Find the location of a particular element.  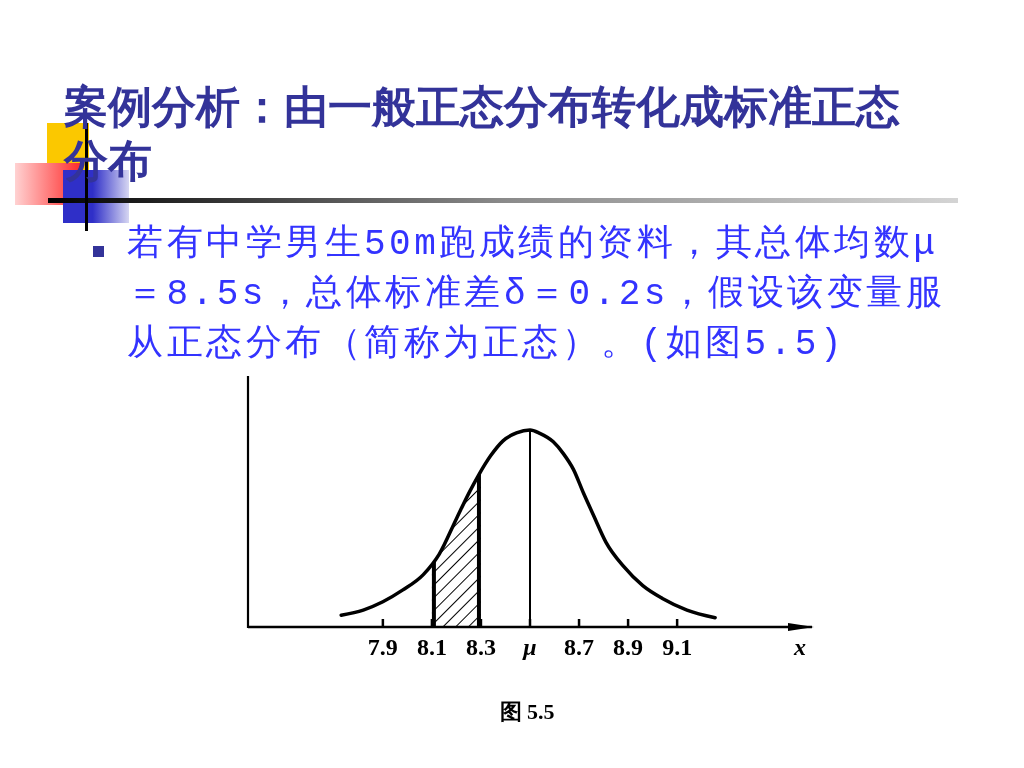

x-tick-label: 8.3 is located at coordinates (480, 647).